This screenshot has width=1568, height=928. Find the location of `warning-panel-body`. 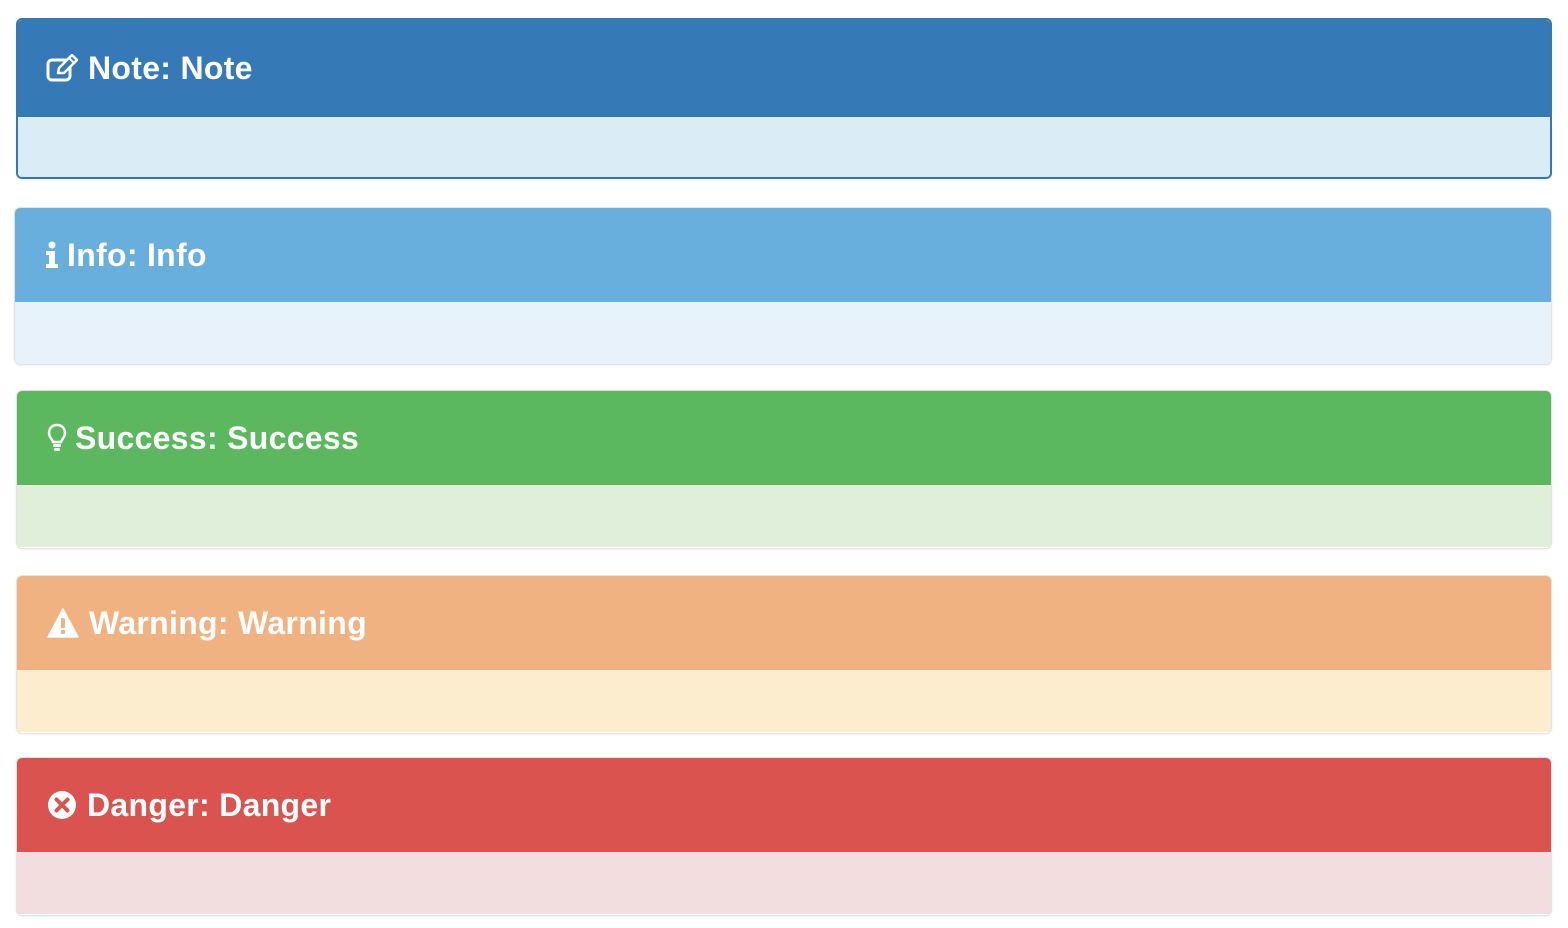

warning-panel-body is located at coordinates (784, 701).